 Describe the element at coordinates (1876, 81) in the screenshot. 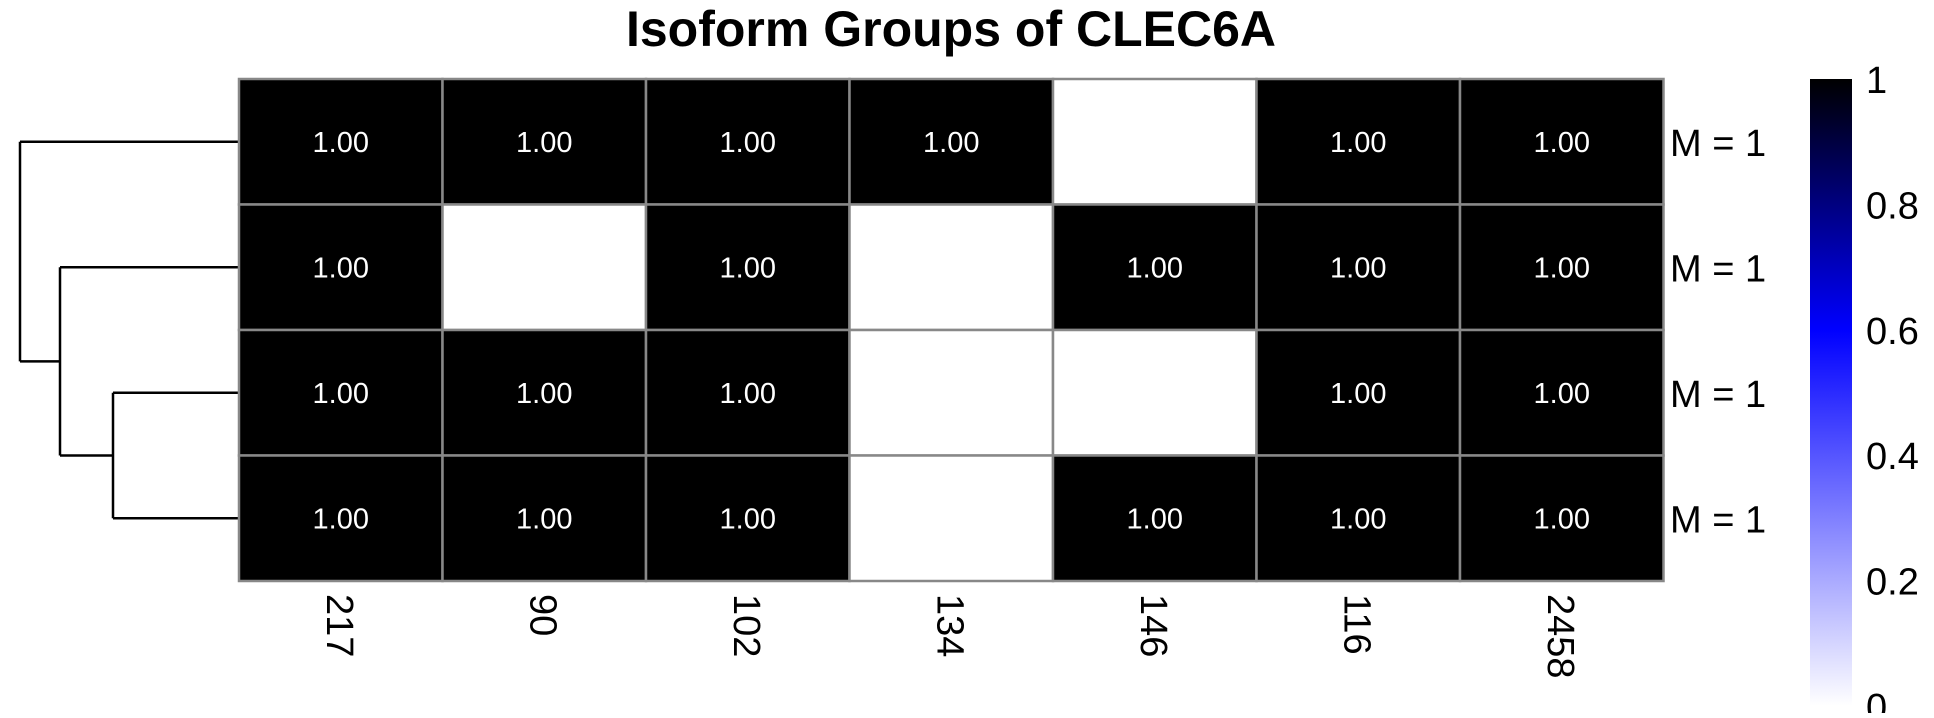

I see `legend-tick-label: 1` at that location.